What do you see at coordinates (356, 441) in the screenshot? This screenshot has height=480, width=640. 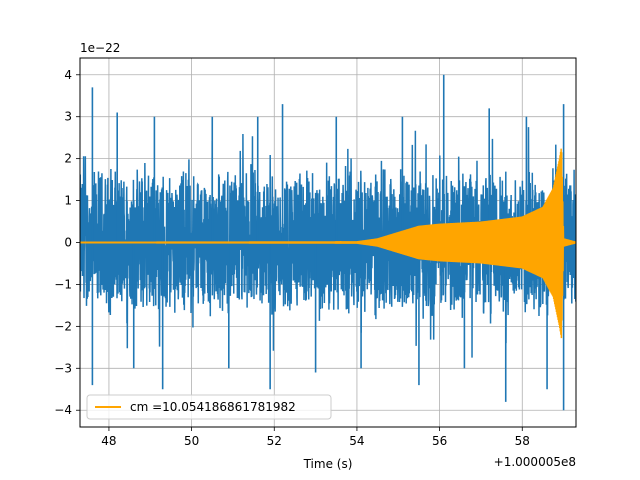 I see `x-tick-label: 54` at bounding box center [356, 441].